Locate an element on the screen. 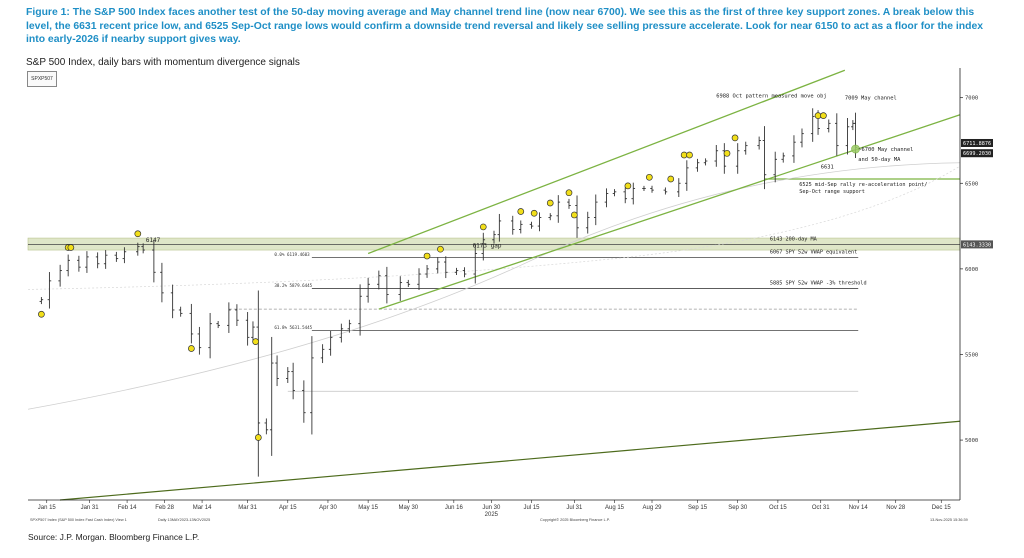  axis-tag-label: 6143.3330 is located at coordinates (977, 245).